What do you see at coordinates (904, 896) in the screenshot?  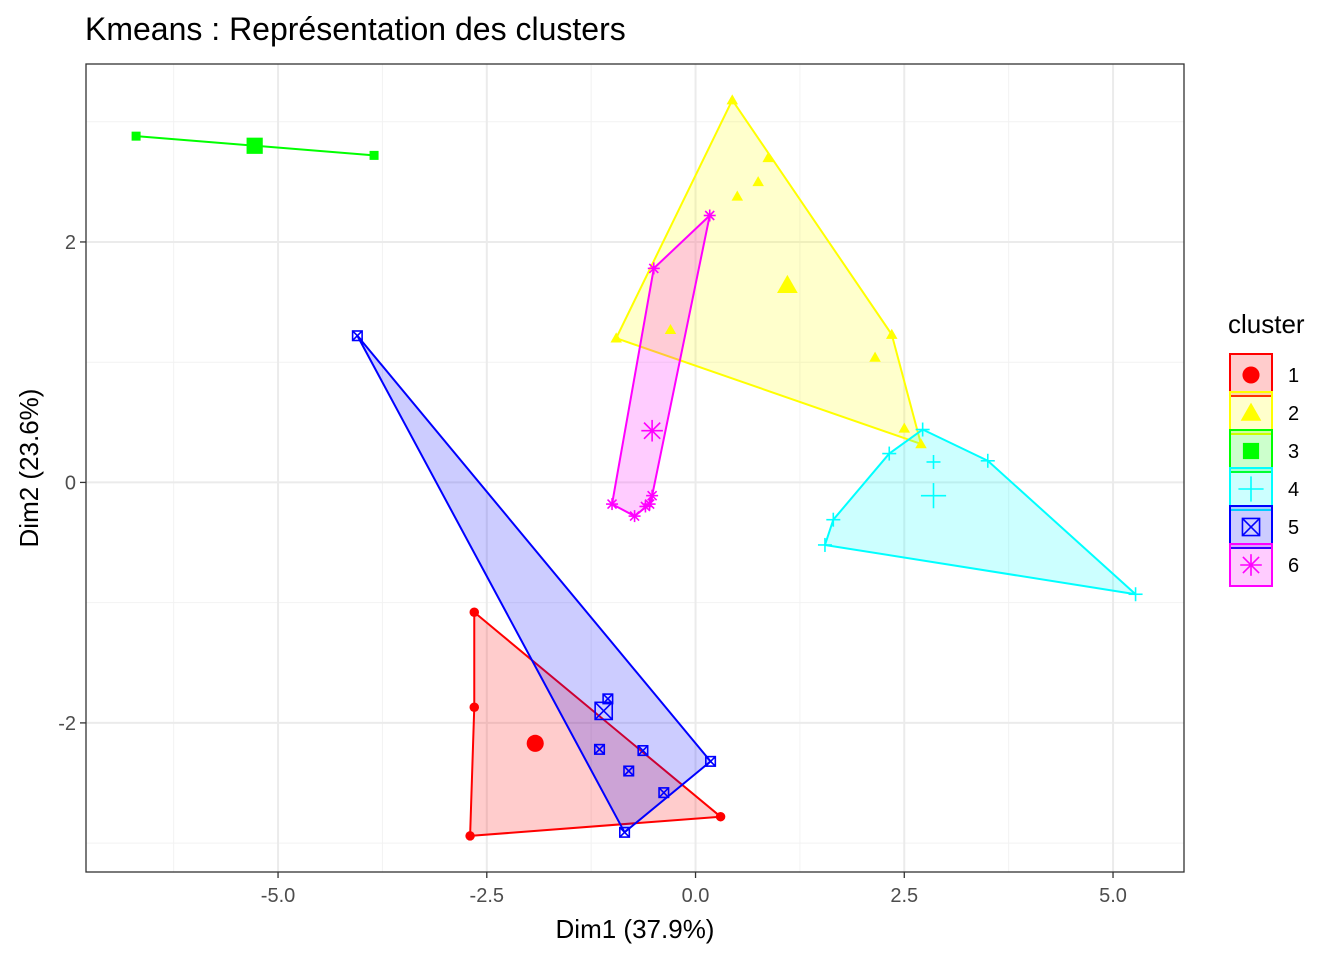 I see `x-tick-label: 2.5` at bounding box center [904, 896].